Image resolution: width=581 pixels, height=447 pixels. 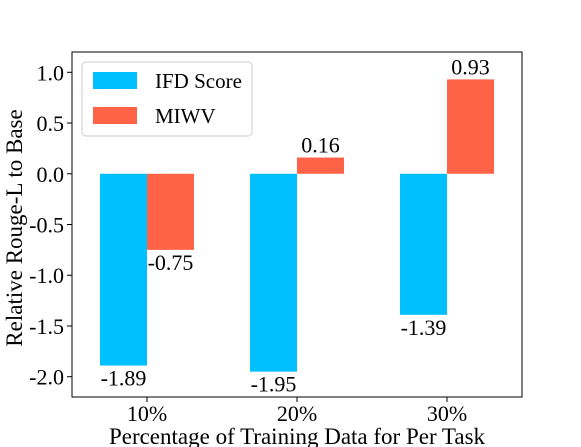 I want to click on y-tick-label-4: -0.5, so click(x=46, y=225).